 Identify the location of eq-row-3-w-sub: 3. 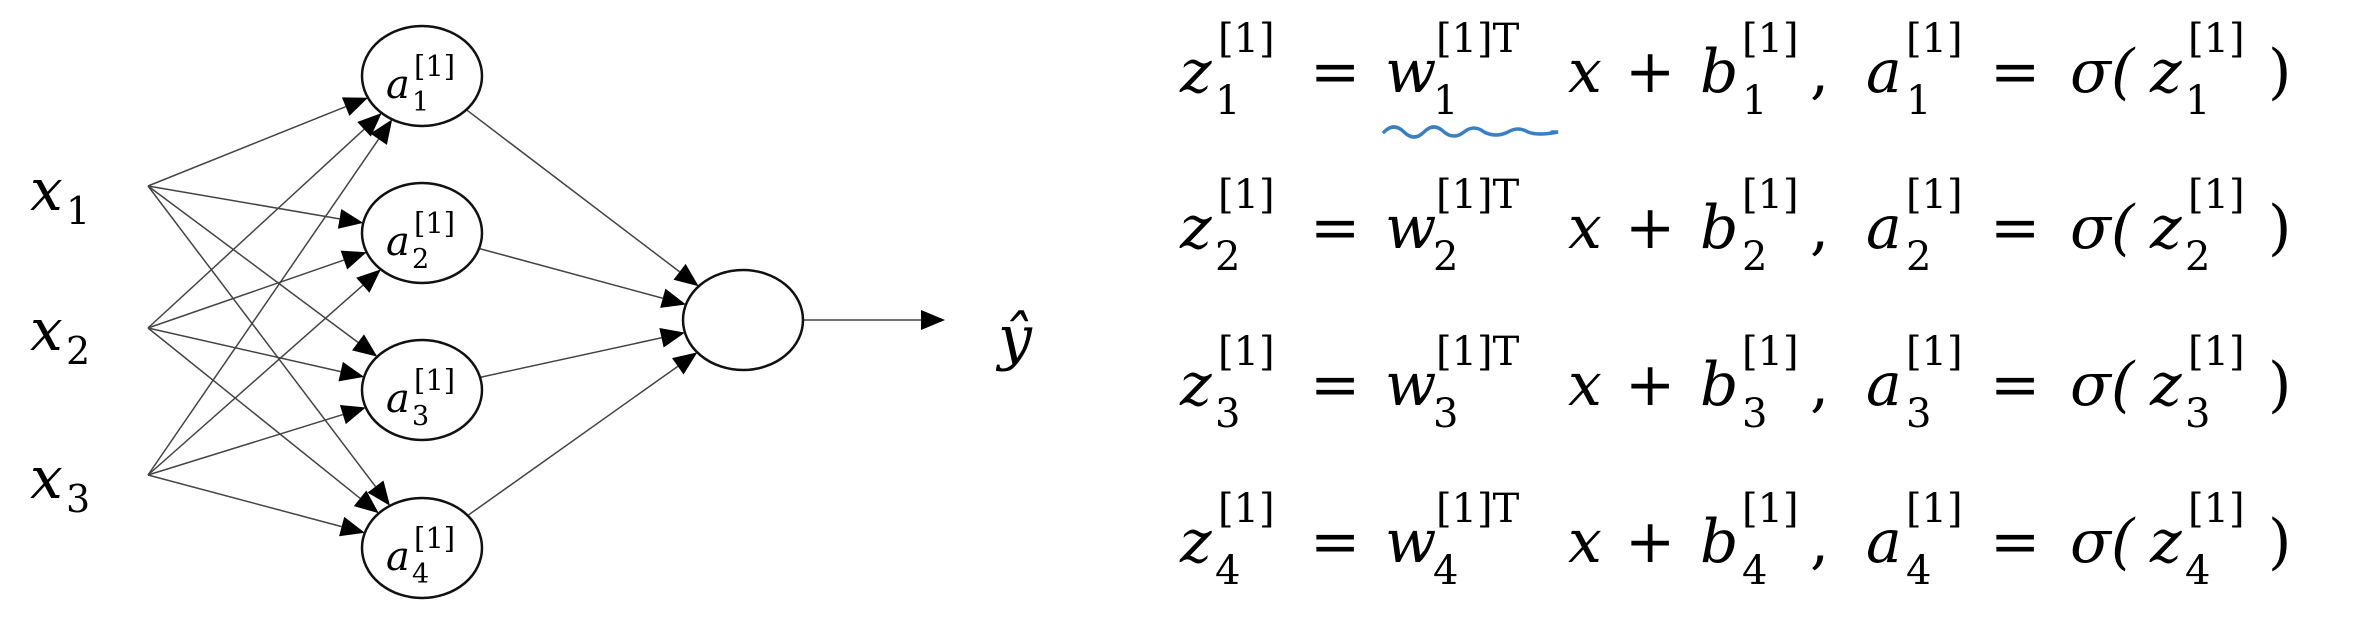
(1445, 414).